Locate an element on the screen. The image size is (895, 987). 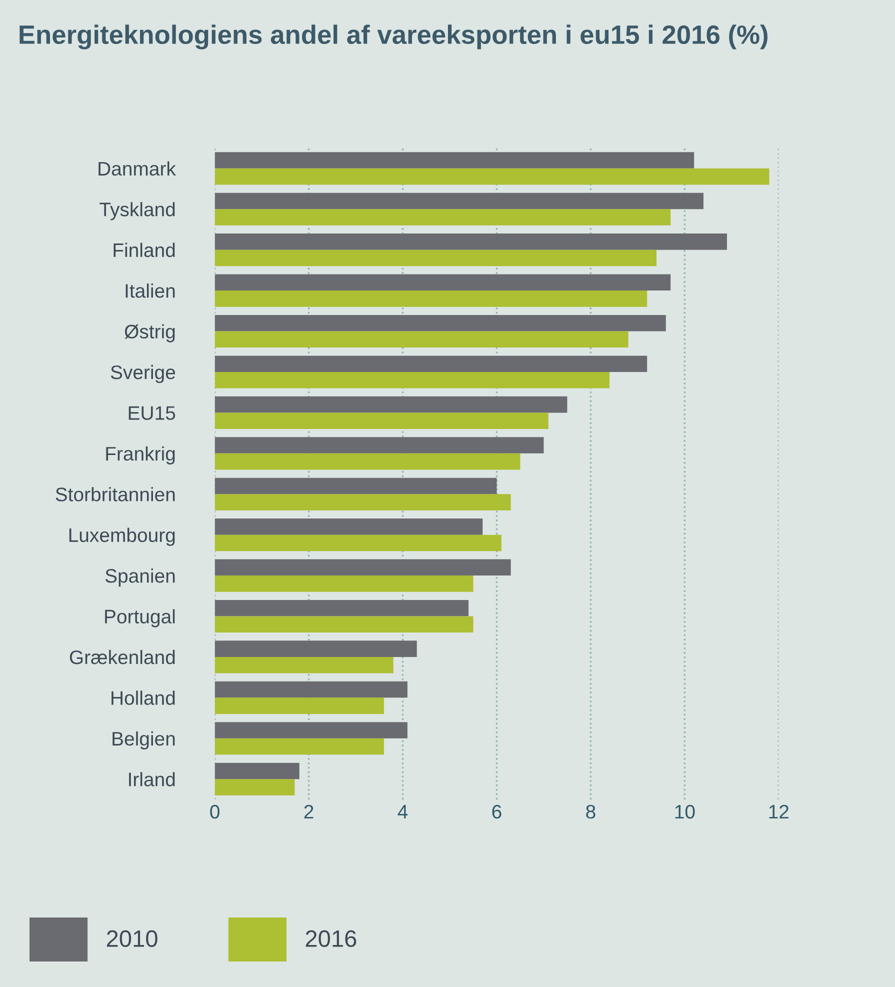
legend-label: 2010 is located at coordinates (132, 938).